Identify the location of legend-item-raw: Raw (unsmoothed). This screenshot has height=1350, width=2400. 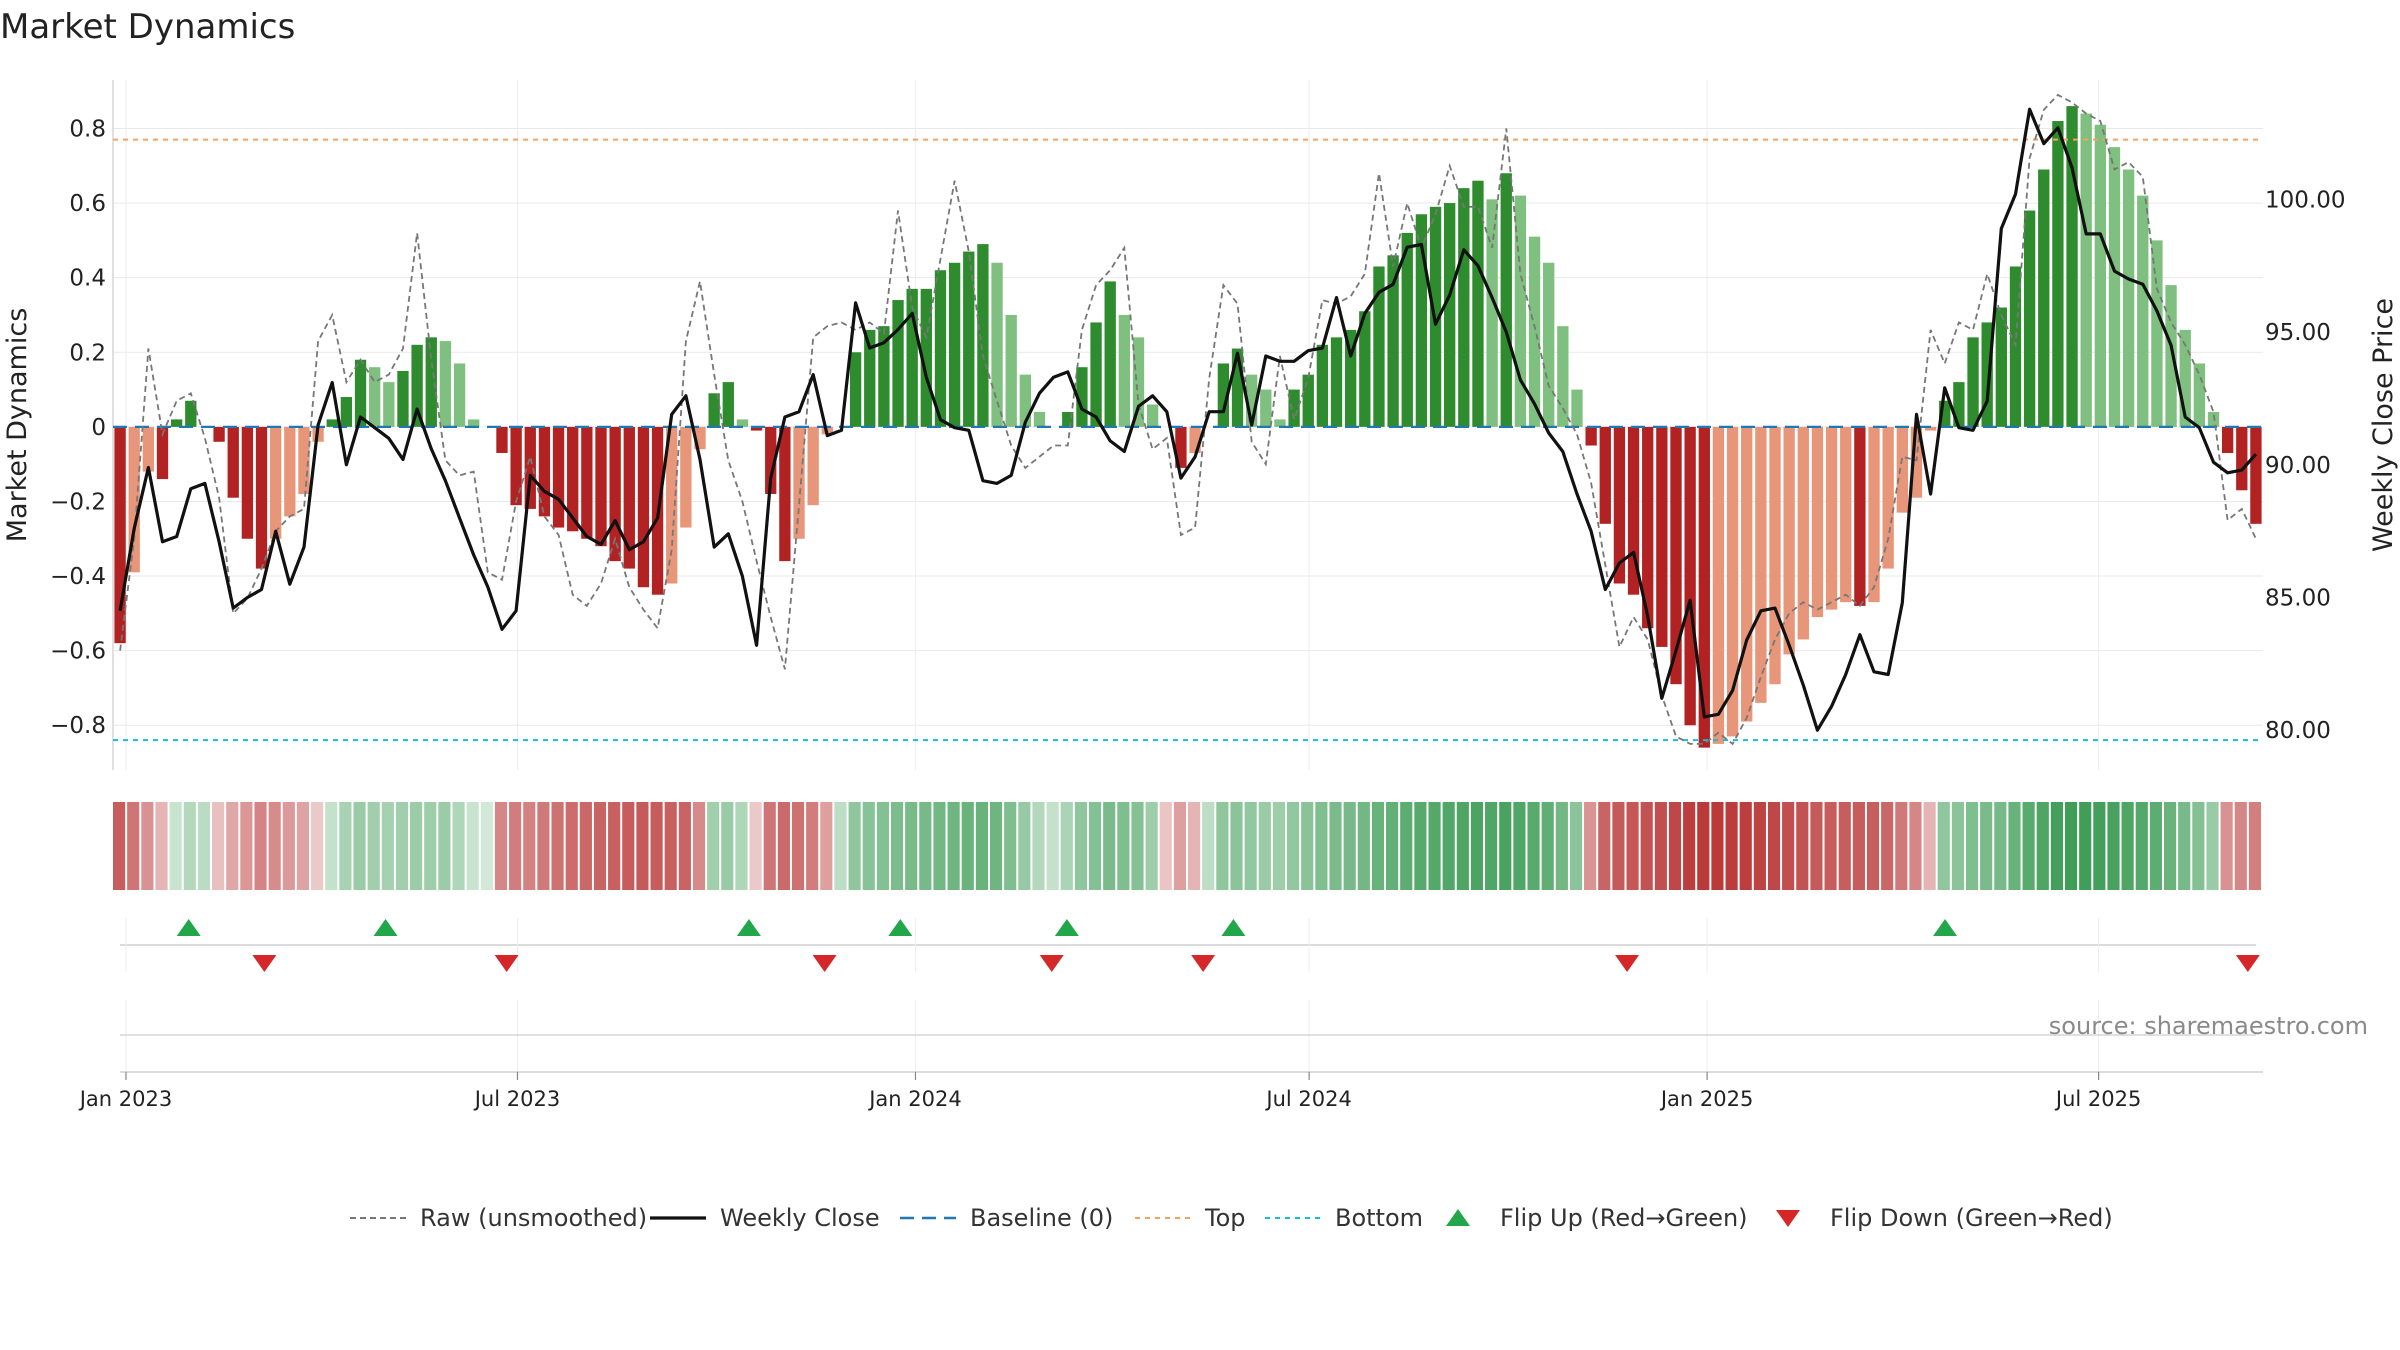
(498, 1218).